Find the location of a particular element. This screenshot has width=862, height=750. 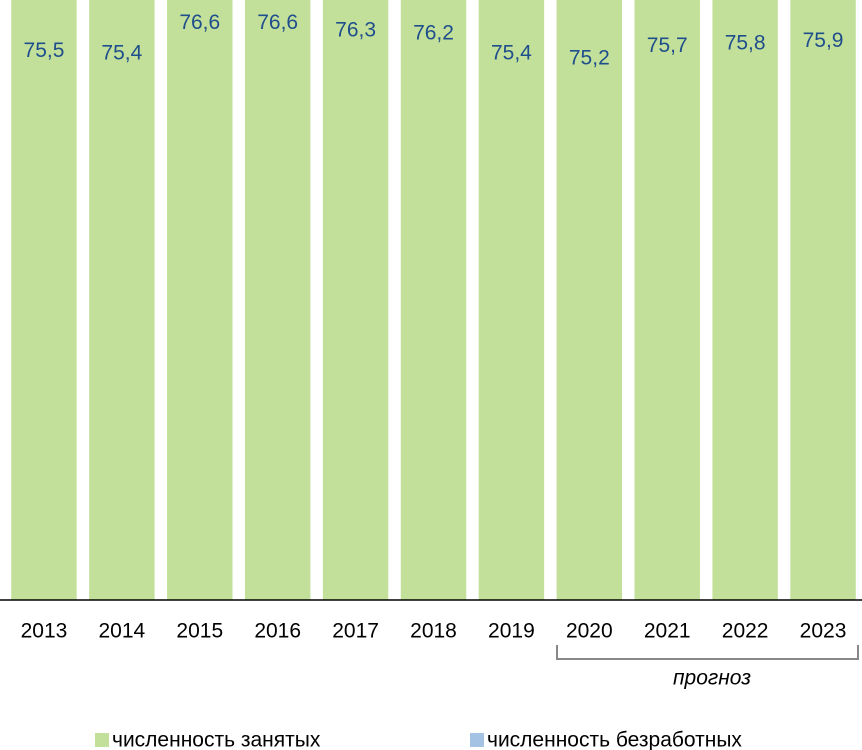

x-tick-label: 2013 is located at coordinates (44, 631).